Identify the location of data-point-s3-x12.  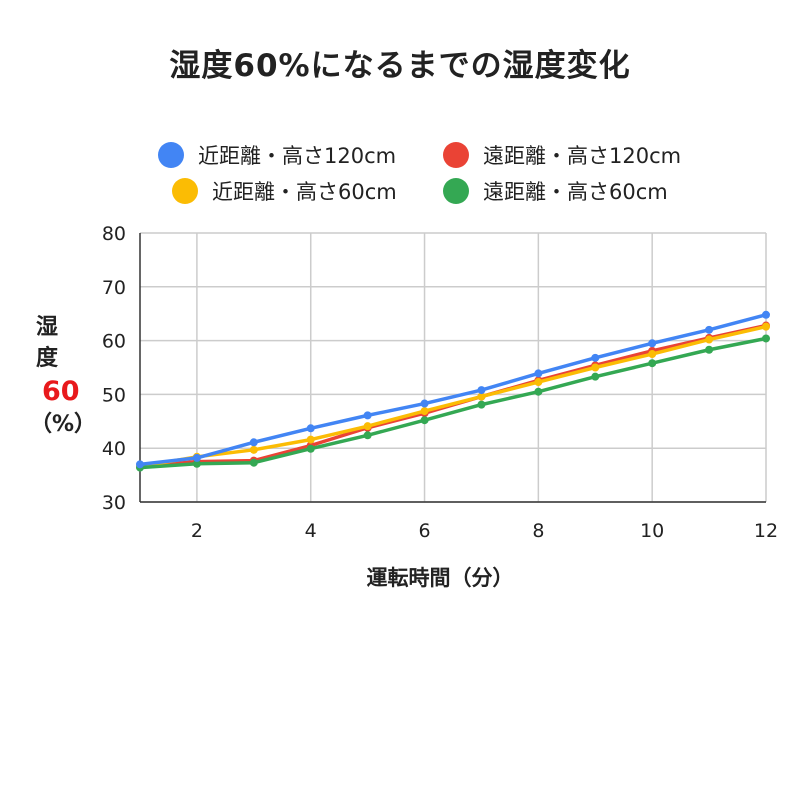
(766, 338).